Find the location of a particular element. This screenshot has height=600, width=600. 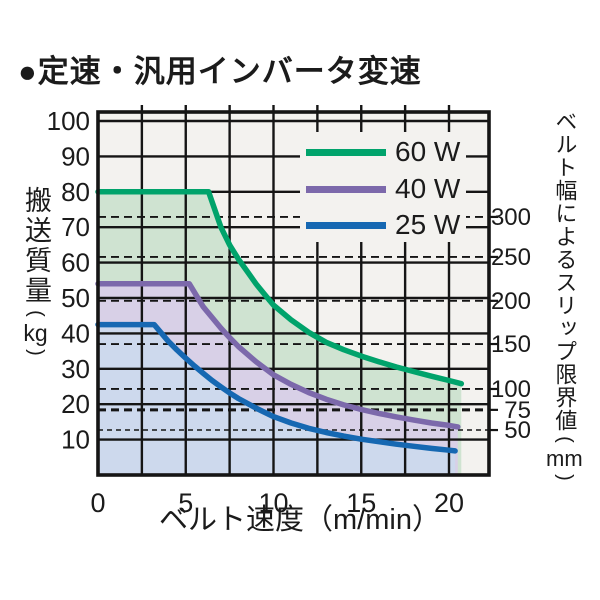

legend-swatch-25w is located at coordinates (346, 225).